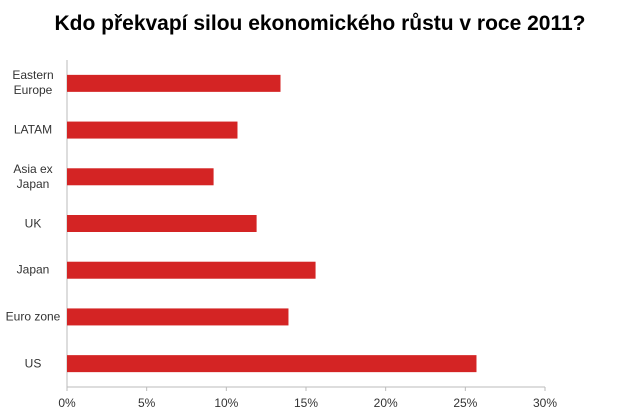 This screenshot has height=420, width=640. I want to click on x-tick-label: 5%, so click(147, 403).